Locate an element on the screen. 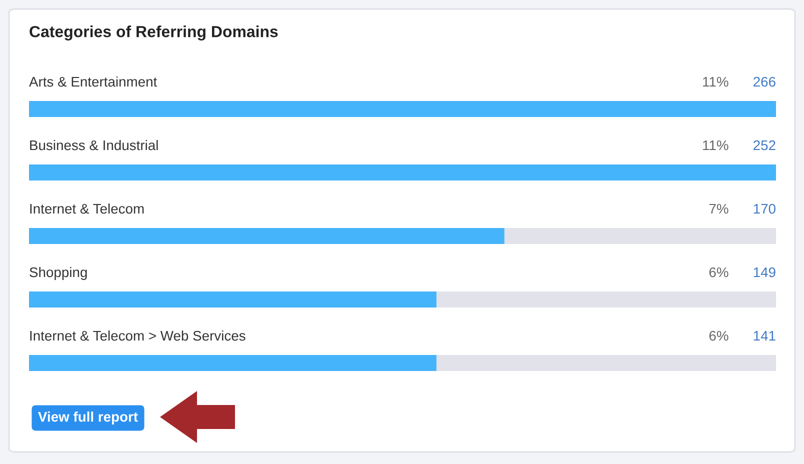  annotation: 141 is located at coordinates (765, 336).